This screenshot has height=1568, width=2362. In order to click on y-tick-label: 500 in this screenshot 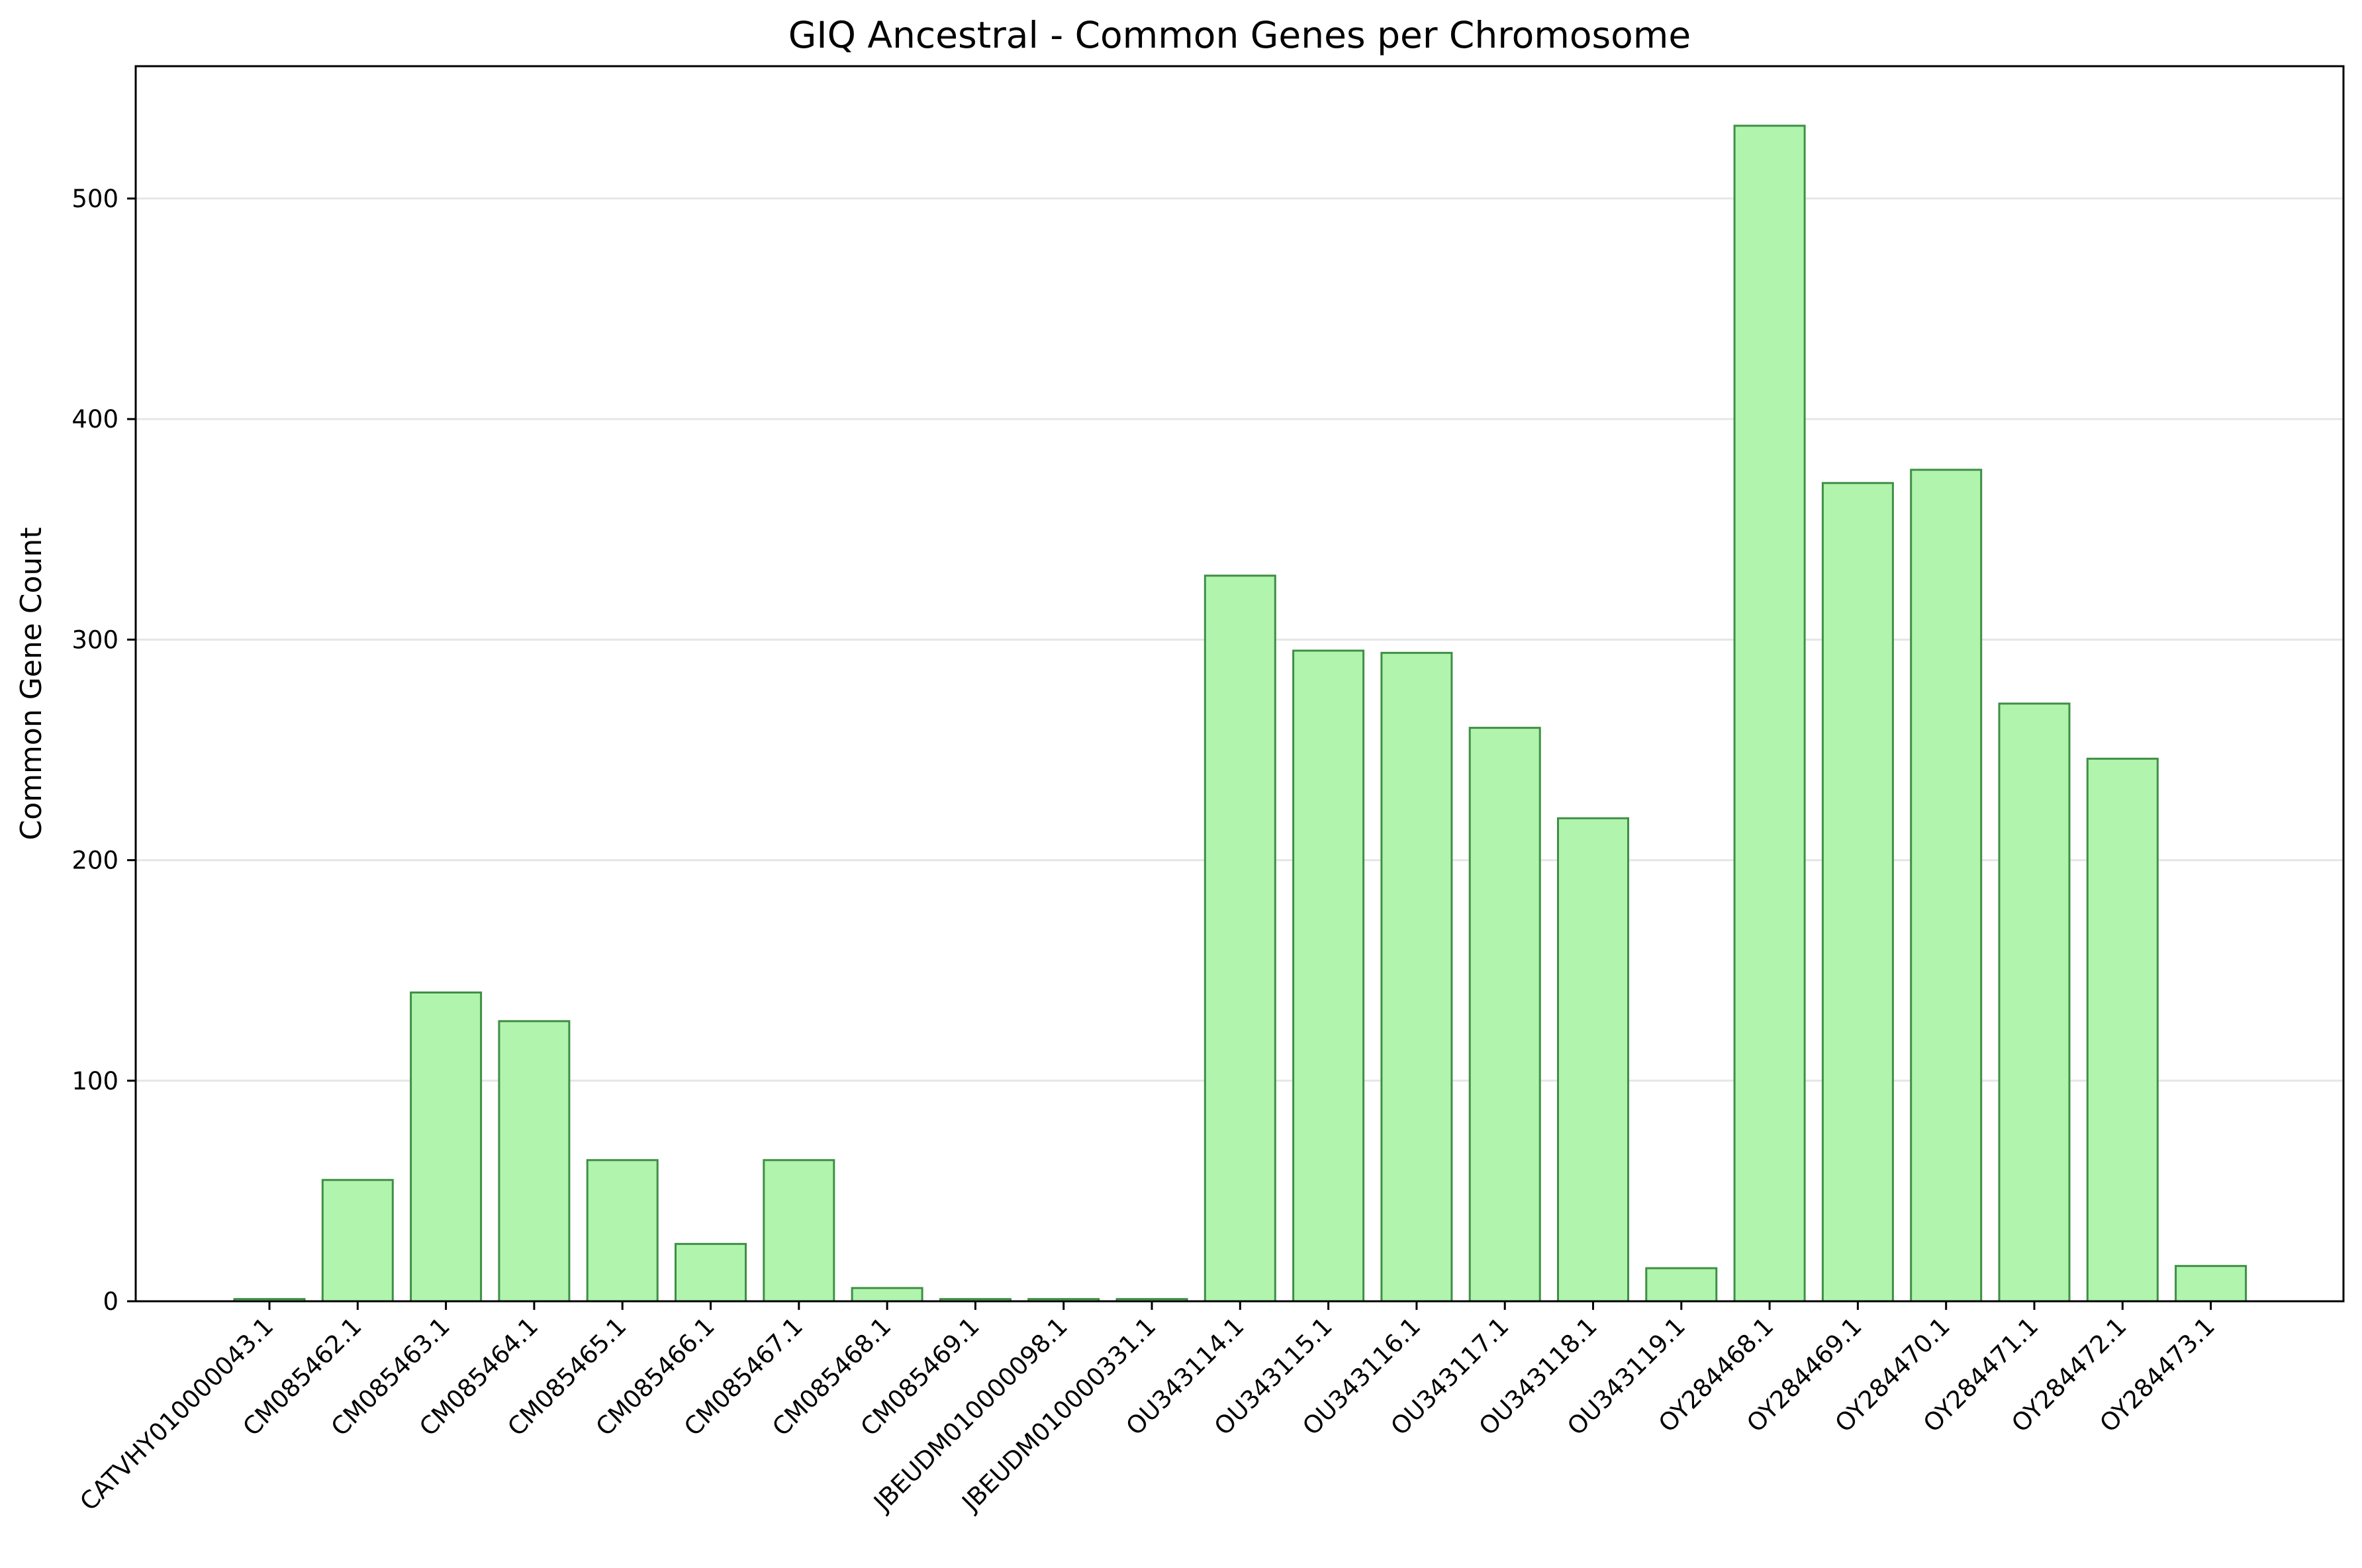, I will do `click(95, 199)`.